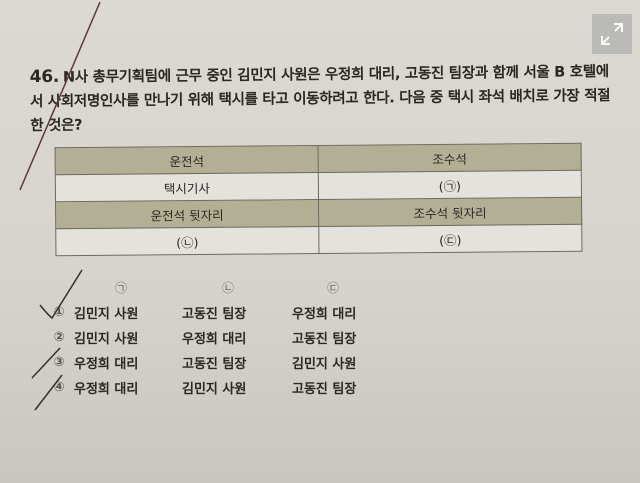 The image size is (640, 483). I want to click on option-4: ④ 우정희 대리 김민지 사원 고동진 팀장, so click(225, 387).